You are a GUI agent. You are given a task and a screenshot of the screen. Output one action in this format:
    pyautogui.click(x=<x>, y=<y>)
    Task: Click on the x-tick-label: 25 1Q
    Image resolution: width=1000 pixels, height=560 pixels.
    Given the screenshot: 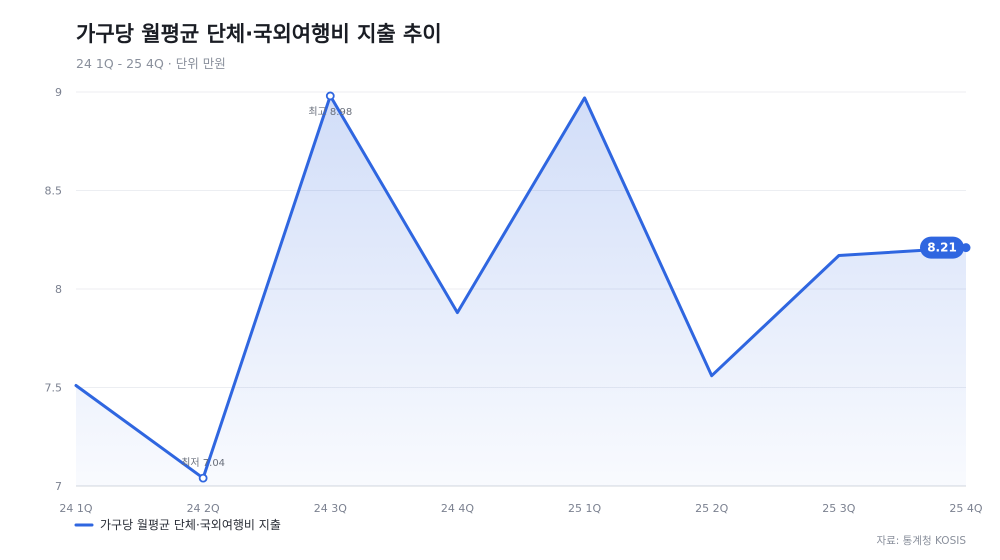 What is the action you would take?
    pyautogui.click(x=584, y=508)
    